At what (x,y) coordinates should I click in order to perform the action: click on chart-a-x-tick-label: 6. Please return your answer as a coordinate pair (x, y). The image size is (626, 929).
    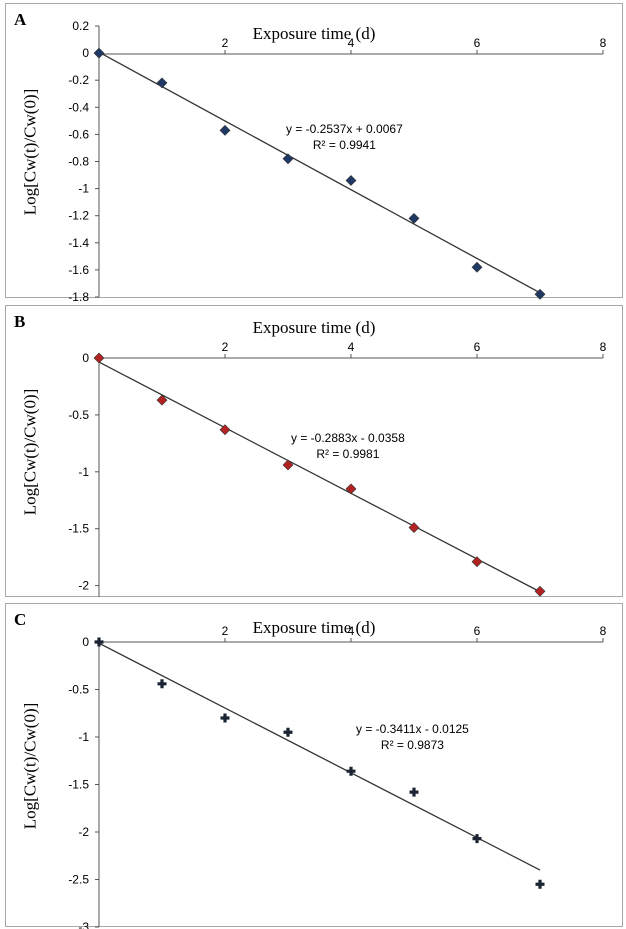
    Looking at the image, I should click on (477, 43).